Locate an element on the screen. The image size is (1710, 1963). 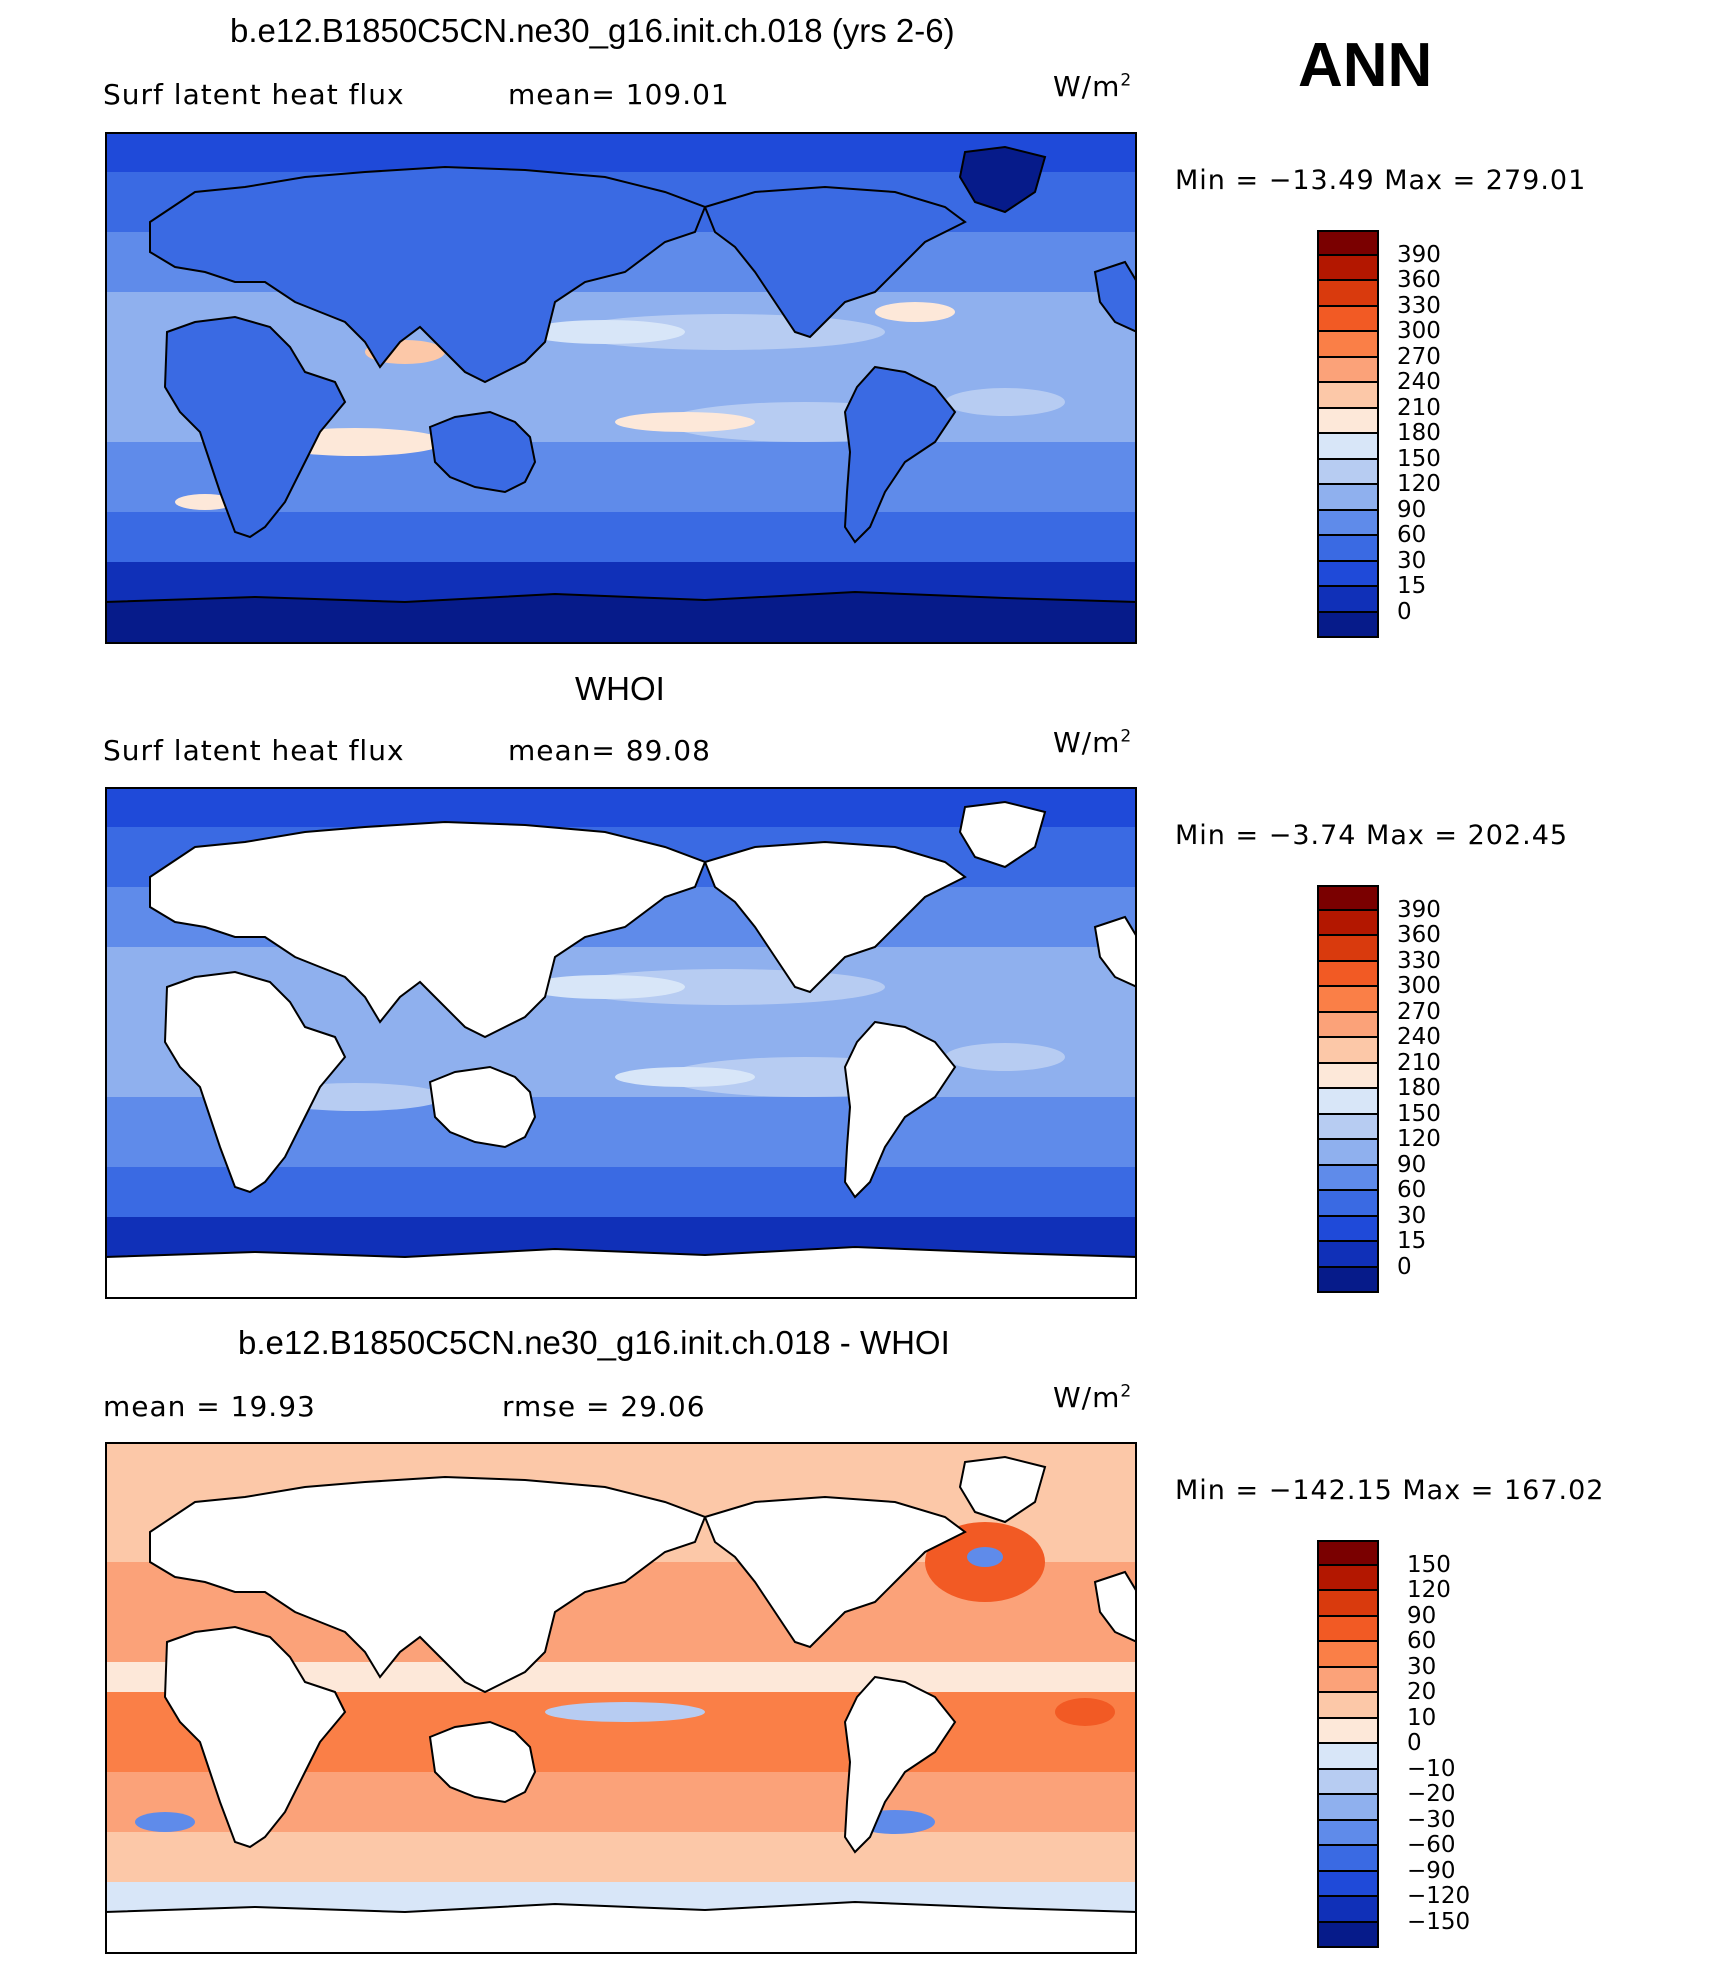
panel-obs-variable: Surf latent heat flux is located at coordinates (254, 750).